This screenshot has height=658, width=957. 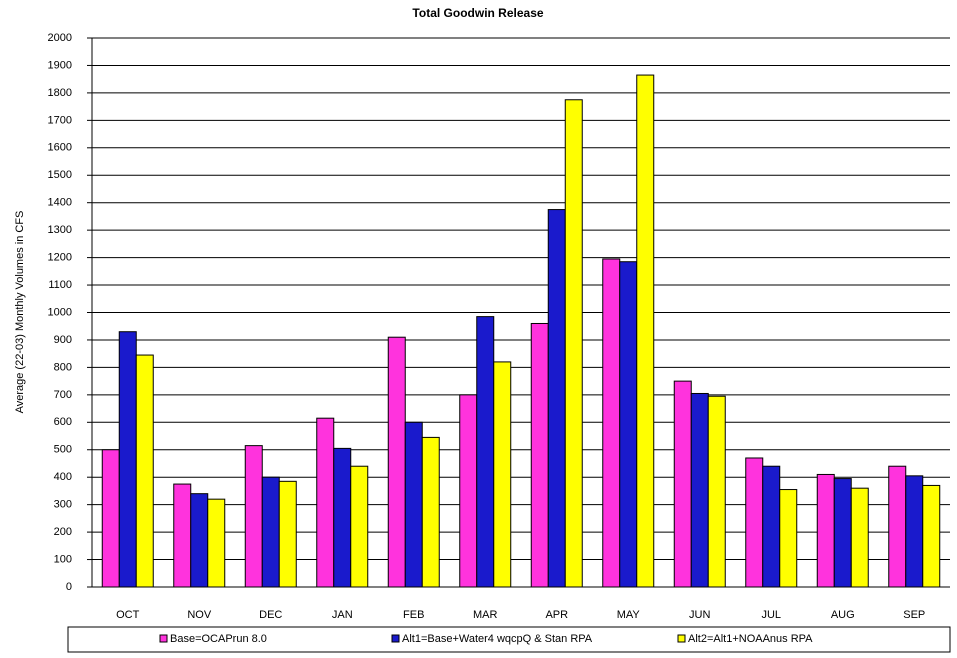 What do you see at coordinates (63, 367) in the screenshot?
I see `y-tick-label: 800` at bounding box center [63, 367].